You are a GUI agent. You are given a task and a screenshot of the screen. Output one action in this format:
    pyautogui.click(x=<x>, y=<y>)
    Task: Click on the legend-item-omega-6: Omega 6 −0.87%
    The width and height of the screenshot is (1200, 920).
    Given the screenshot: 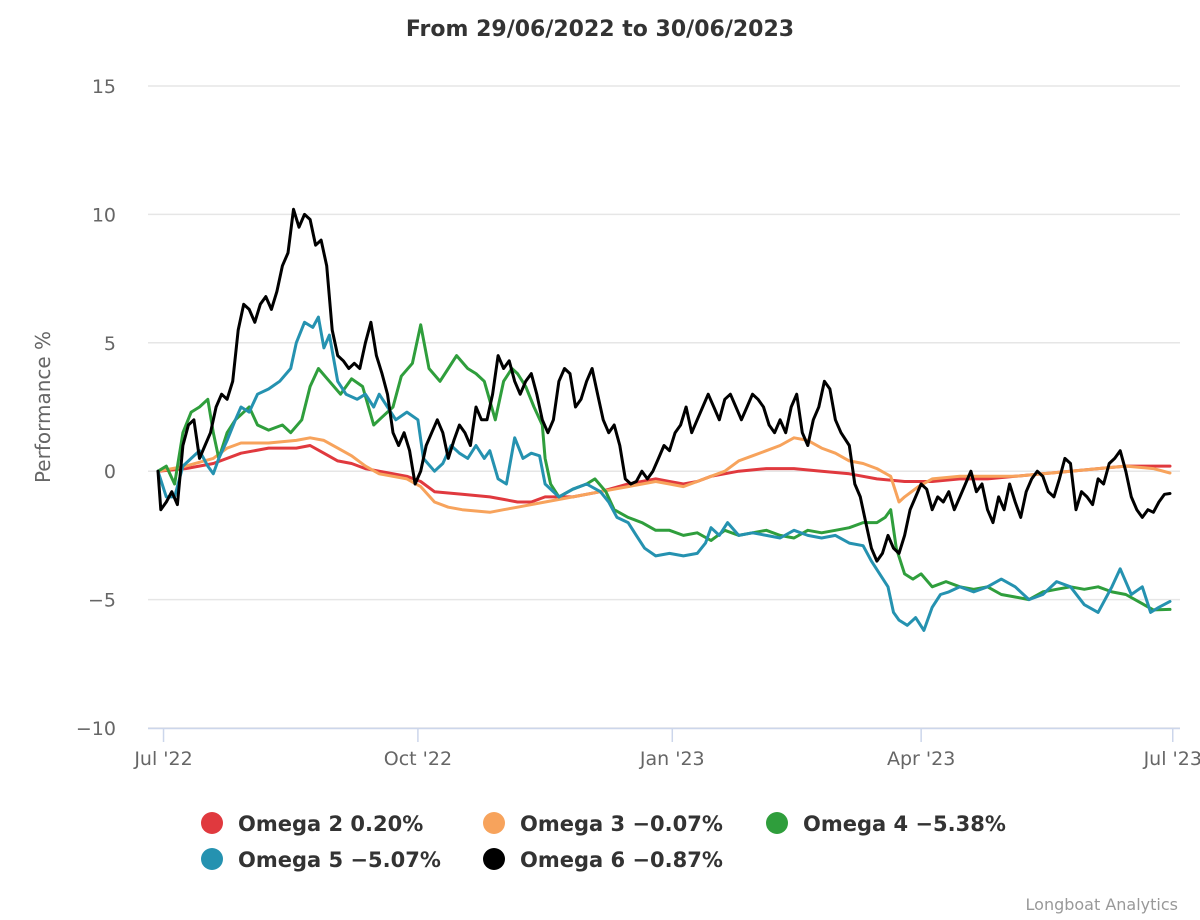 What is the action you would take?
    pyautogui.click(x=603, y=860)
    